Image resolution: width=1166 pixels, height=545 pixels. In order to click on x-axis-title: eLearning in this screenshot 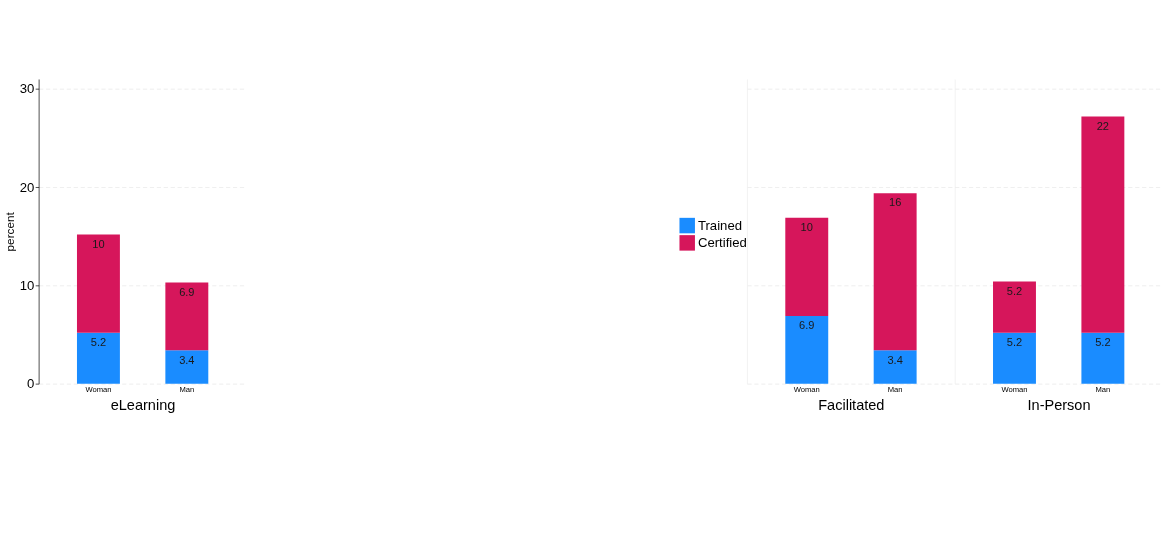, I will do `click(143, 405)`.